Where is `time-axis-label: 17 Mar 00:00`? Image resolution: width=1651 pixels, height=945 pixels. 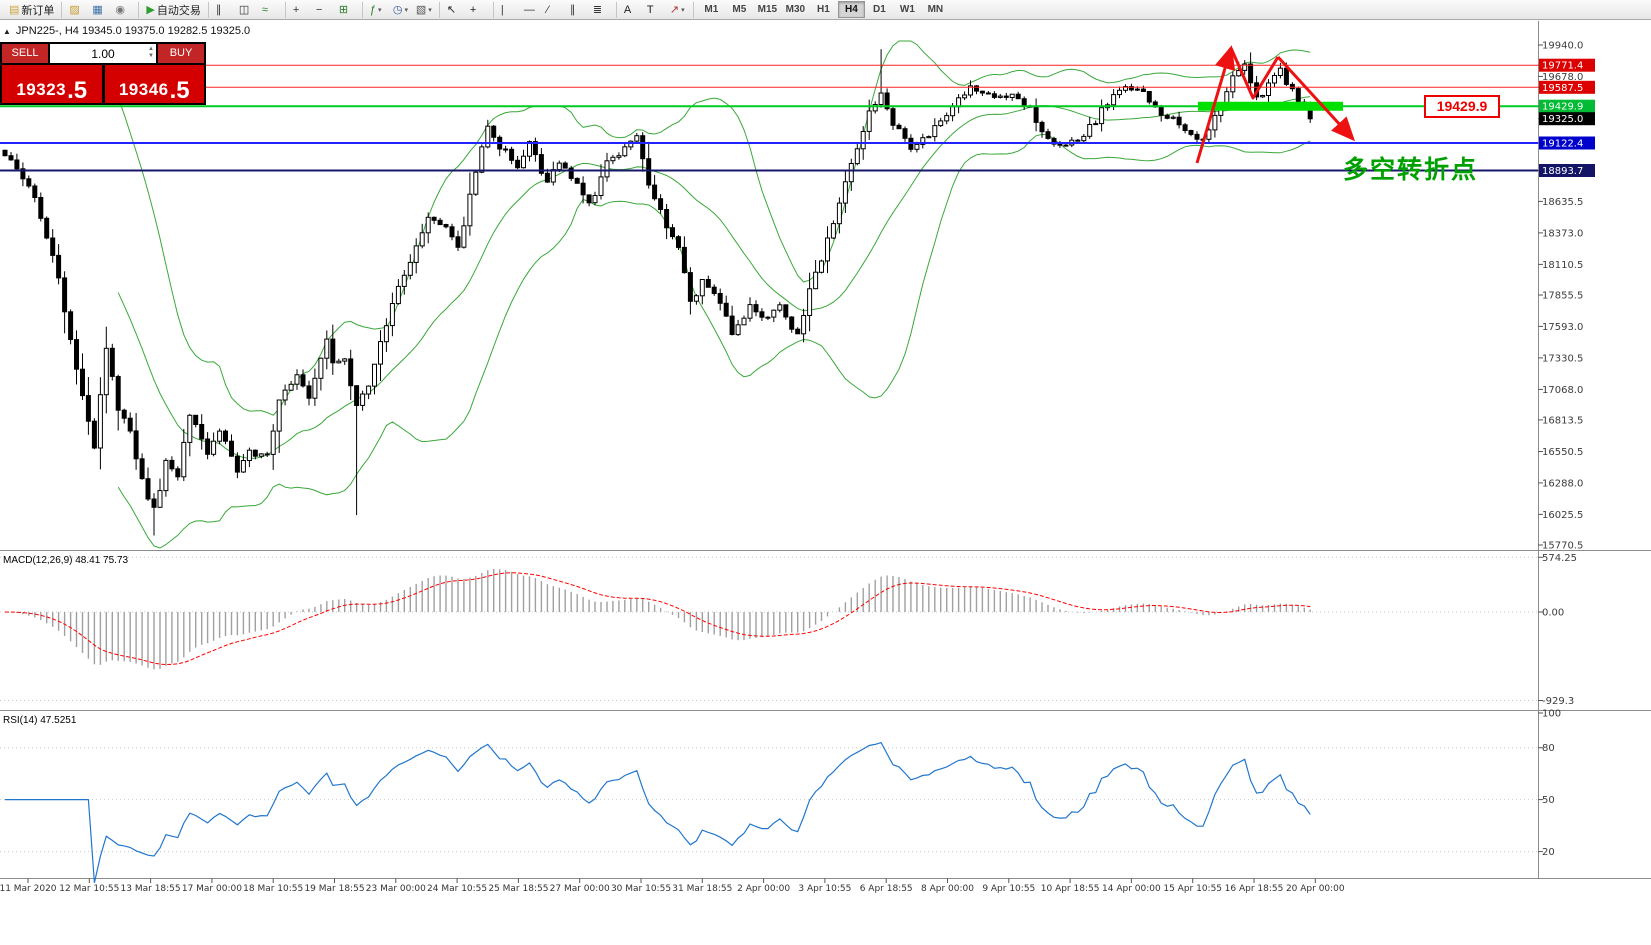
time-axis-label: 17 Mar 00:00 is located at coordinates (212, 889).